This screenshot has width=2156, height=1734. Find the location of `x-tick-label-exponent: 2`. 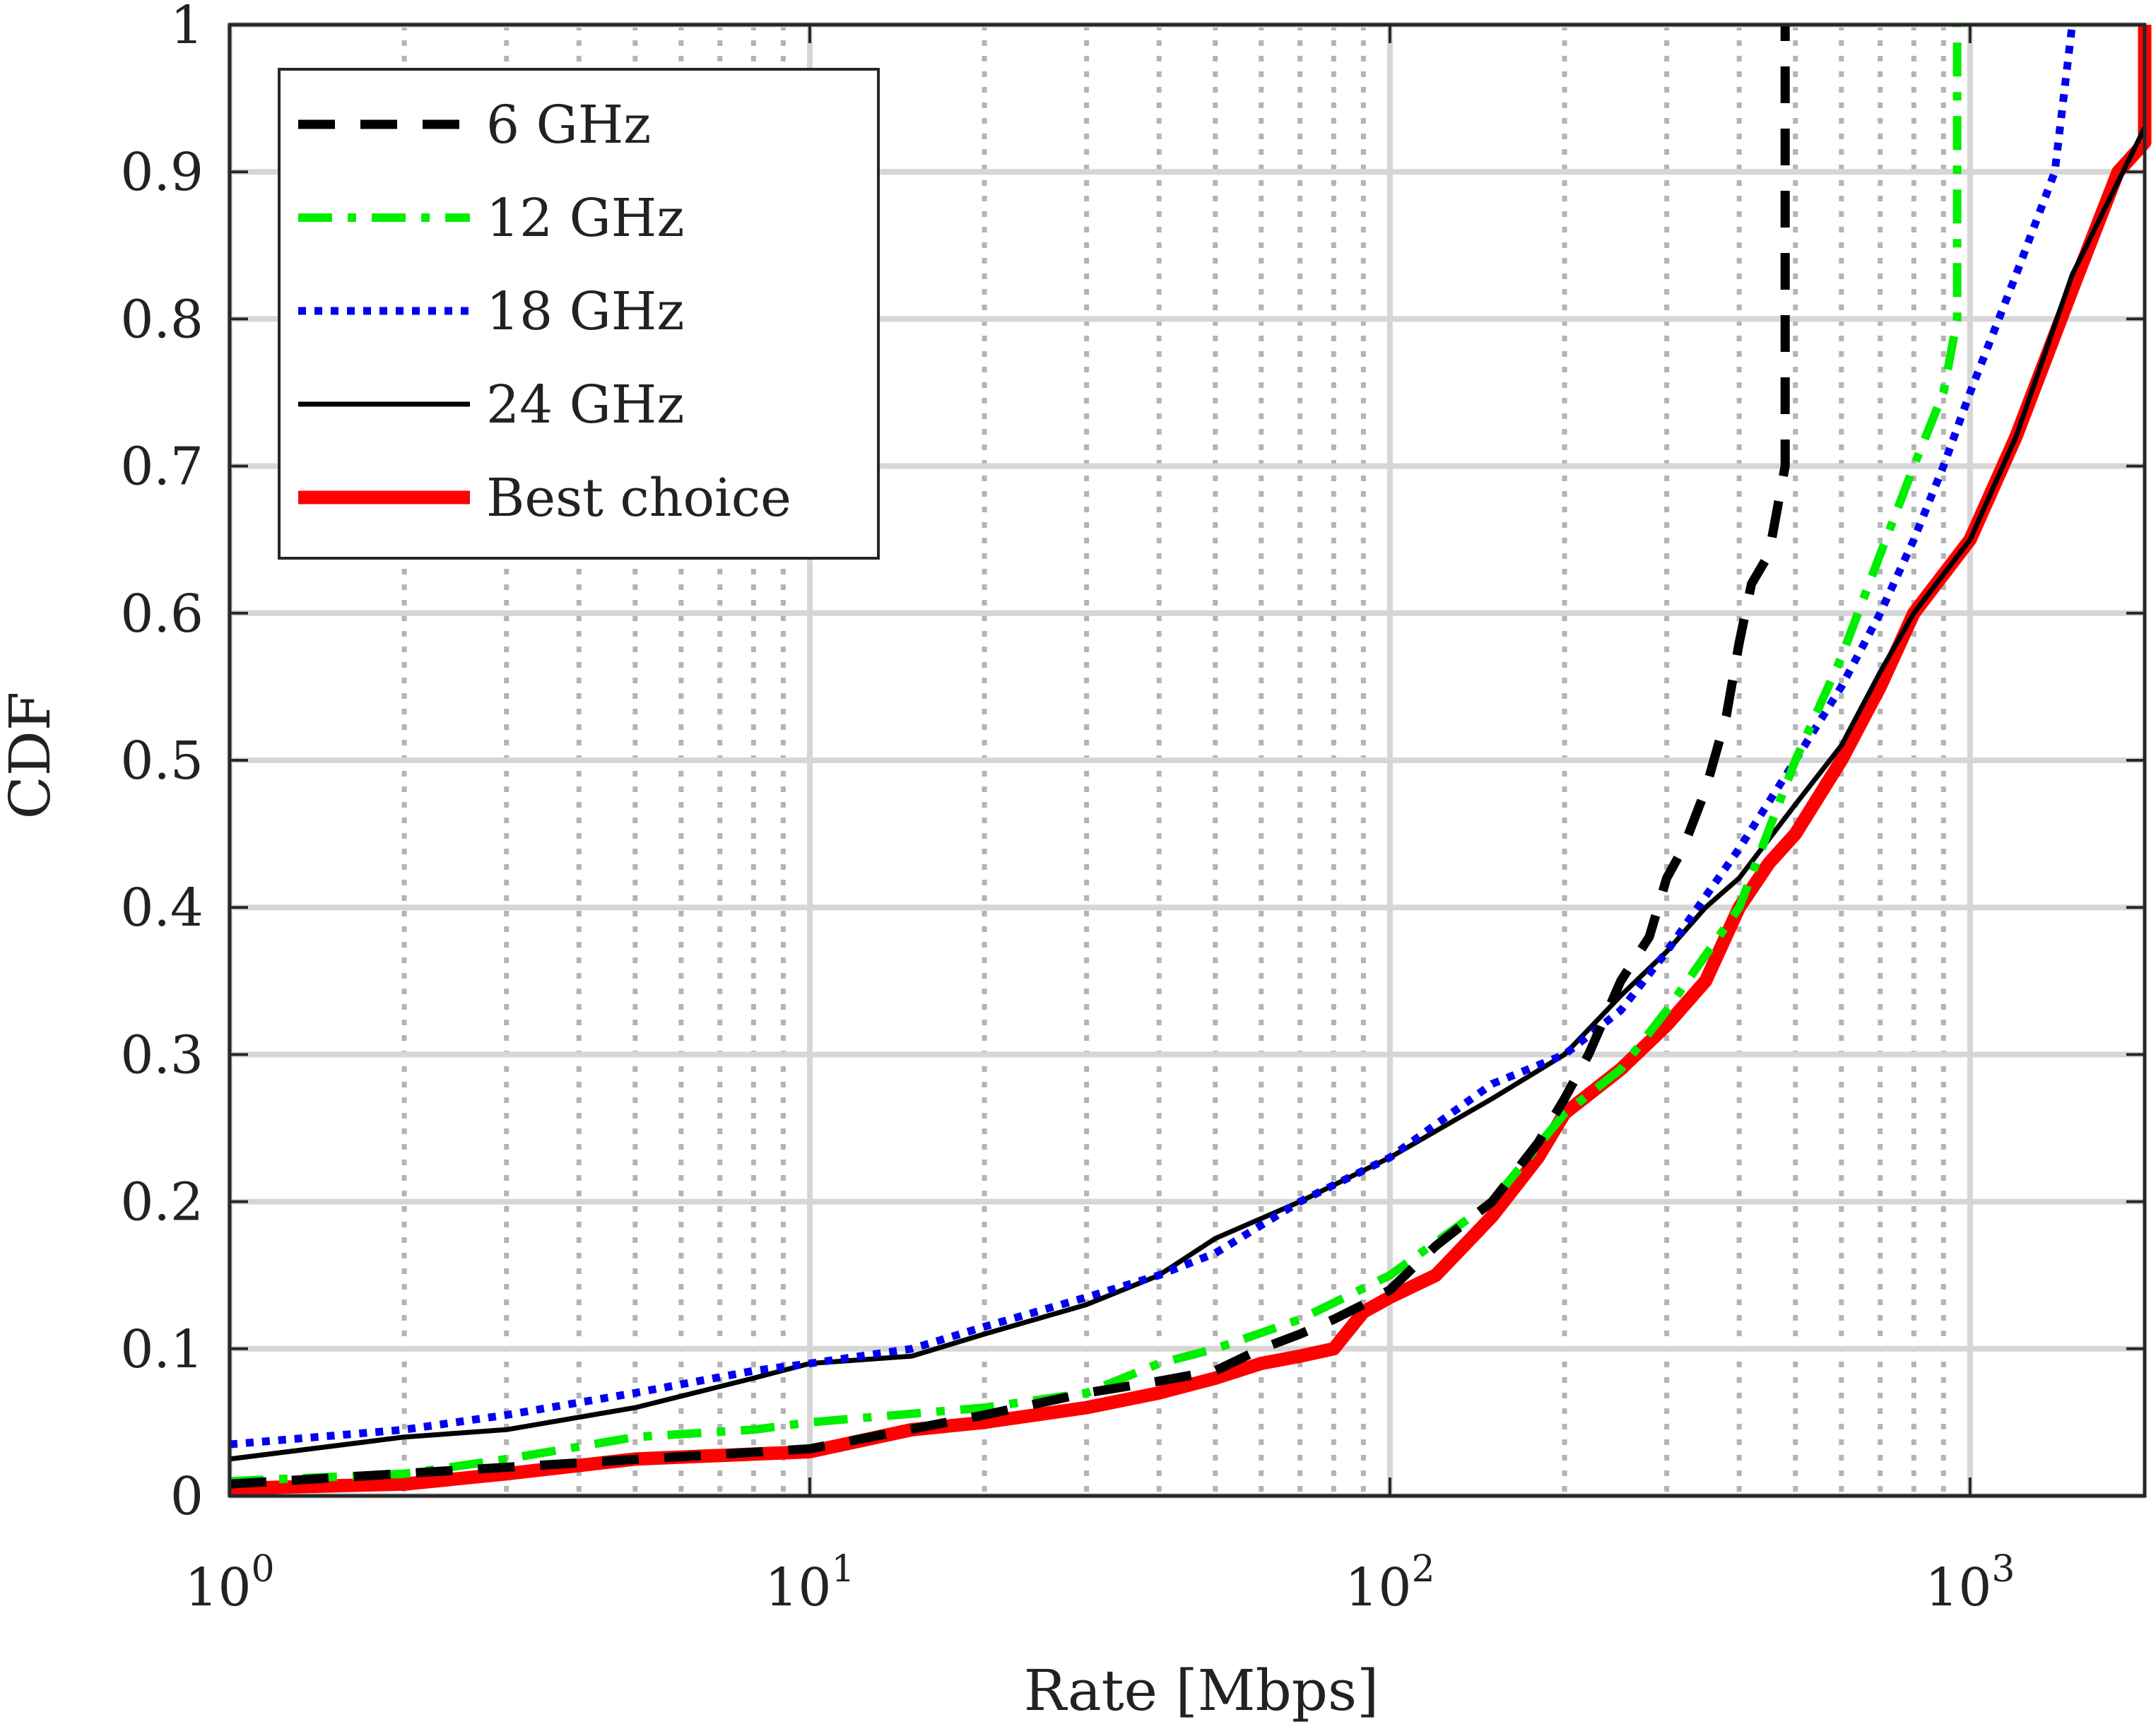

x-tick-label-exponent: 2 is located at coordinates (1423, 1569).